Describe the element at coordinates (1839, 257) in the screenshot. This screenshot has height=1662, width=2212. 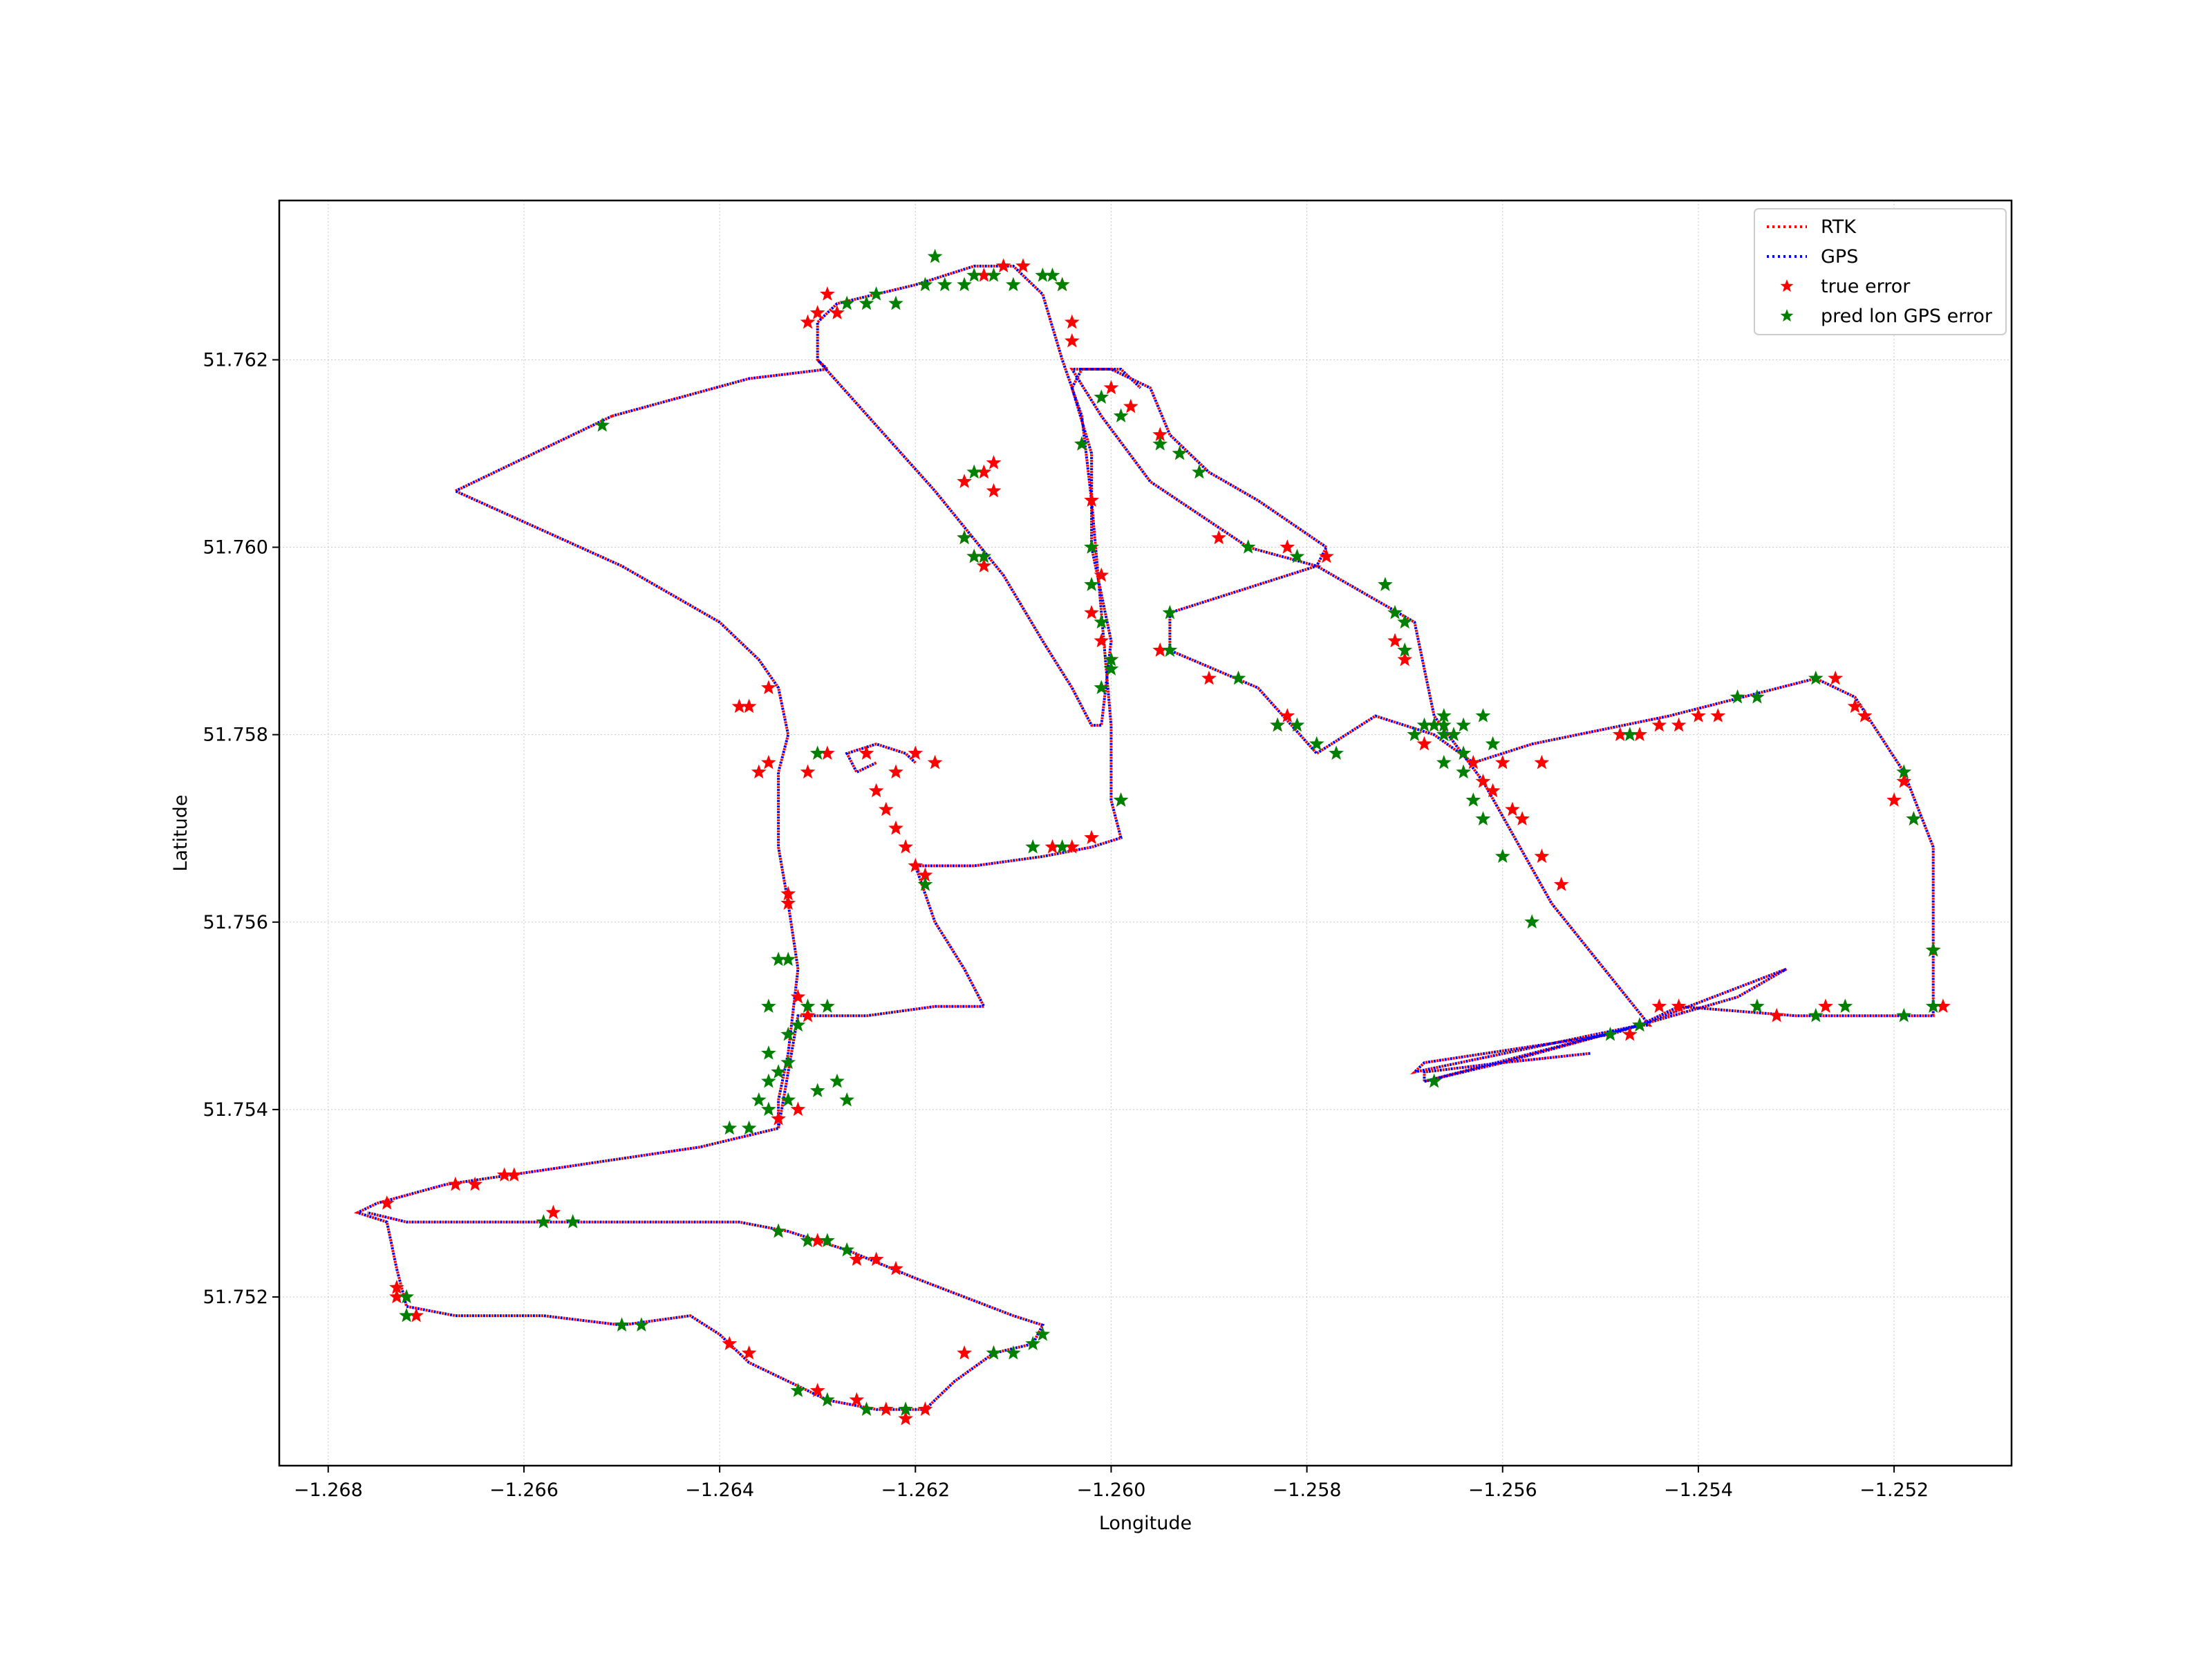
I see `legend-label-gps: GPS` at that location.